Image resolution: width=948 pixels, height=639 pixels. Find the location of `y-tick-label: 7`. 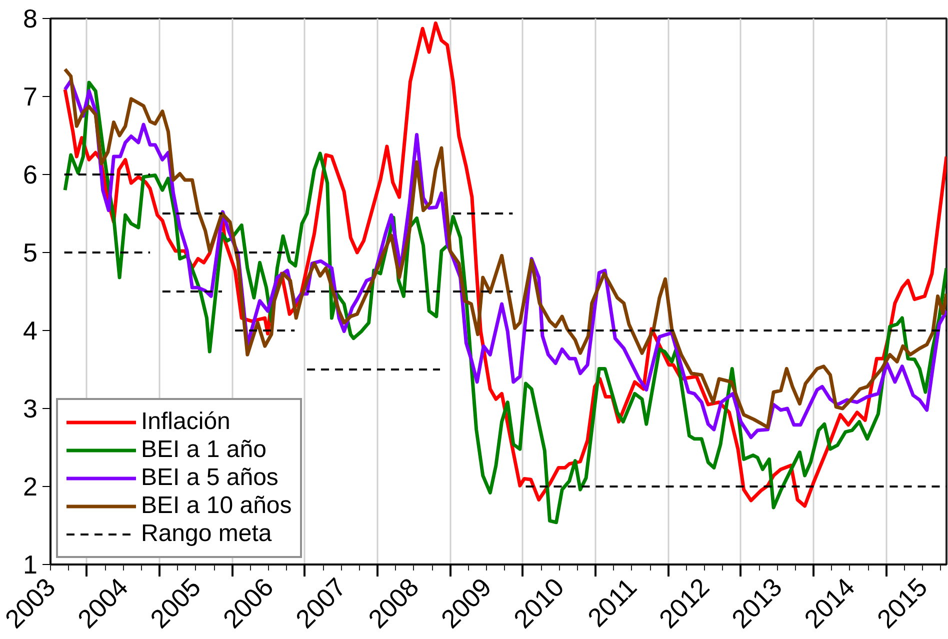

y-tick-label: 7 is located at coordinates (30, 97).